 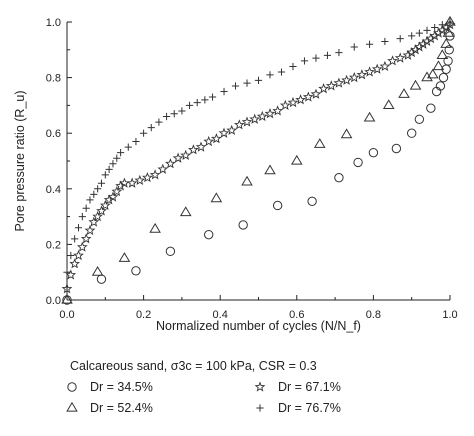 I want to click on y-axis-label: Pore pressure ratio (R_u), so click(x=20, y=160).